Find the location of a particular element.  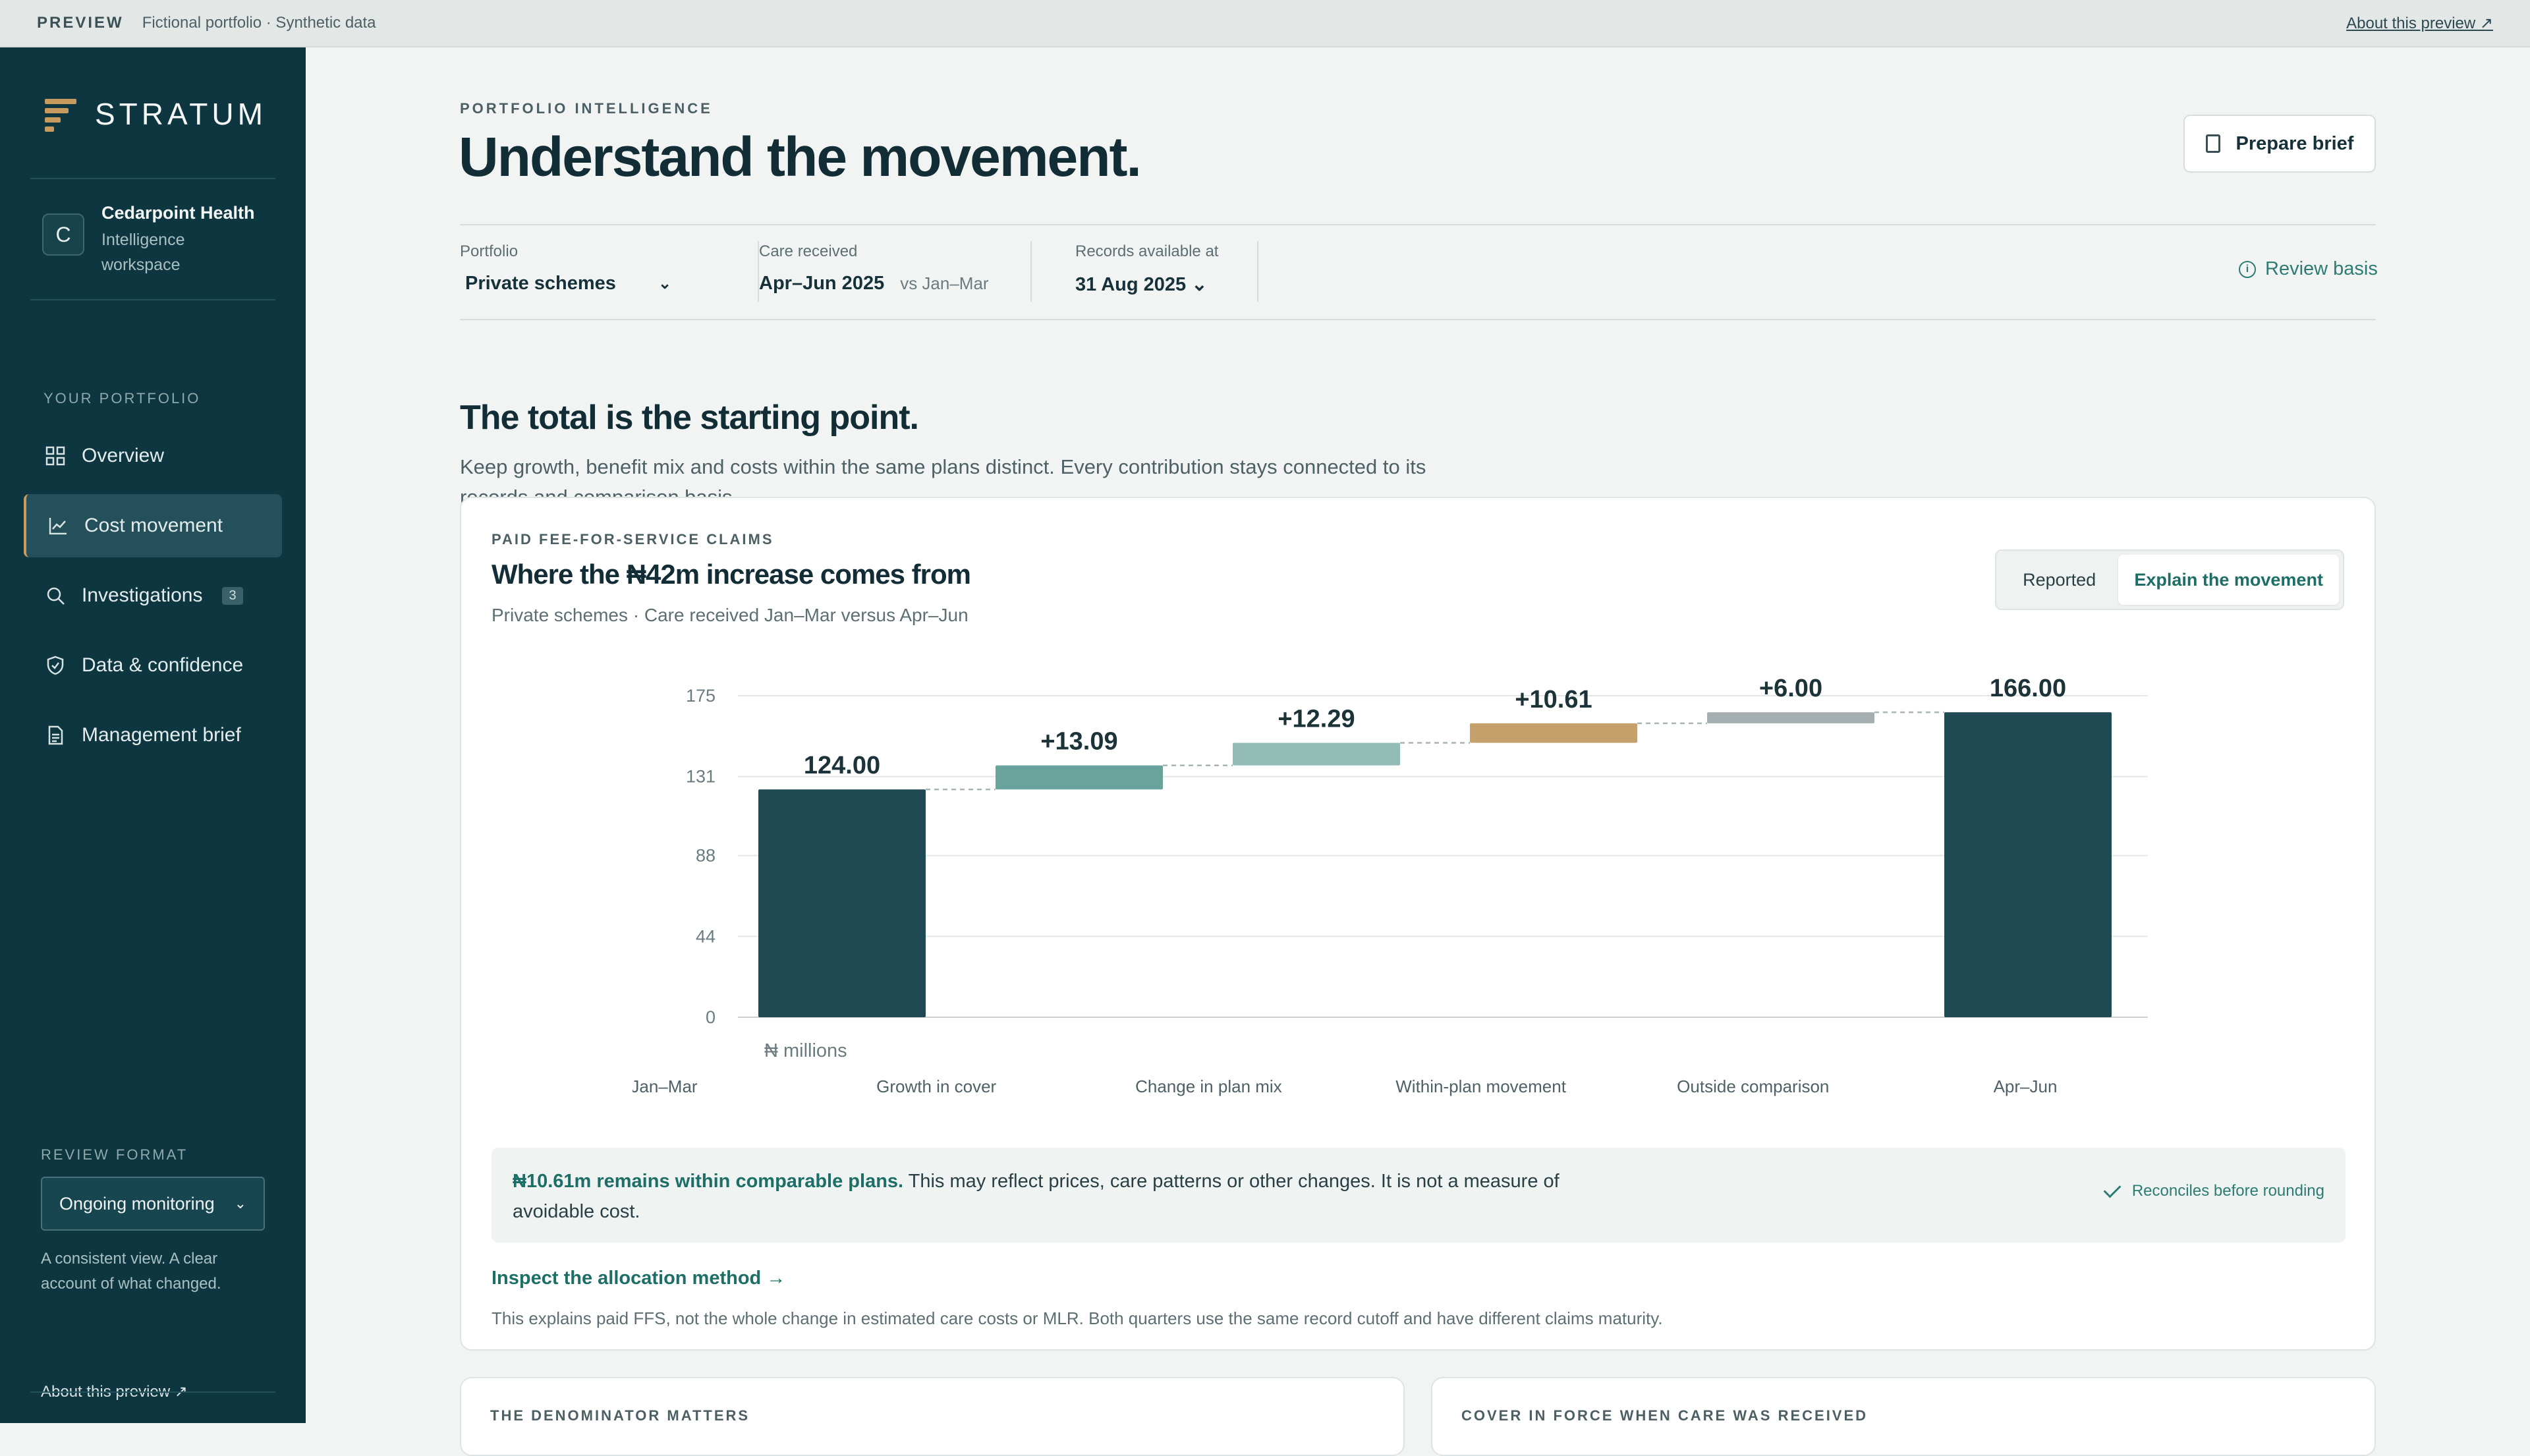

stratum-logo-icon is located at coordinates (60, 115).